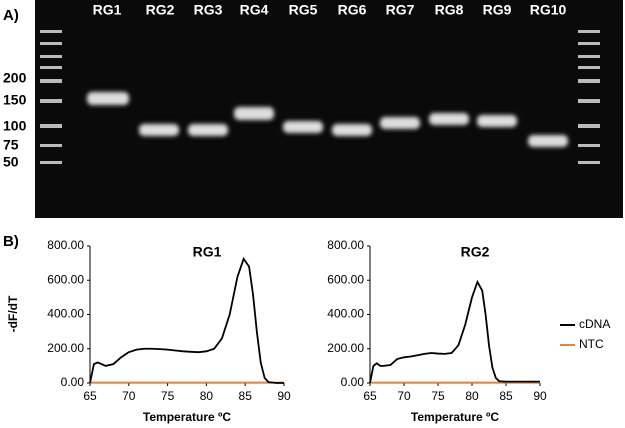 This screenshot has width=625, height=428. Describe the element at coordinates (13, 313) in the screenshot. I see `y-axis-title: -dF/dT` at that location.